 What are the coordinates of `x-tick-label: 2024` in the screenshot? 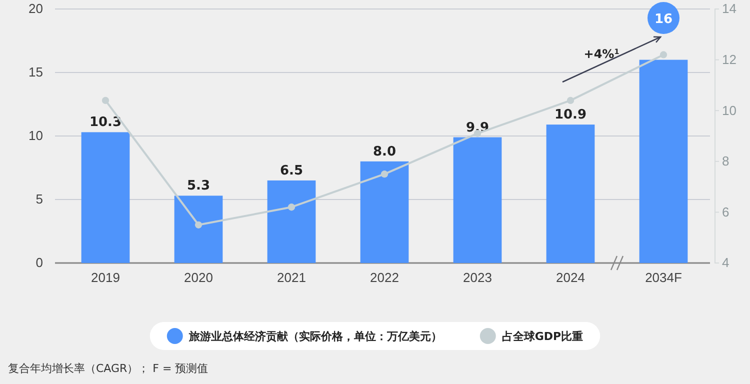 It's located at (570, 278).